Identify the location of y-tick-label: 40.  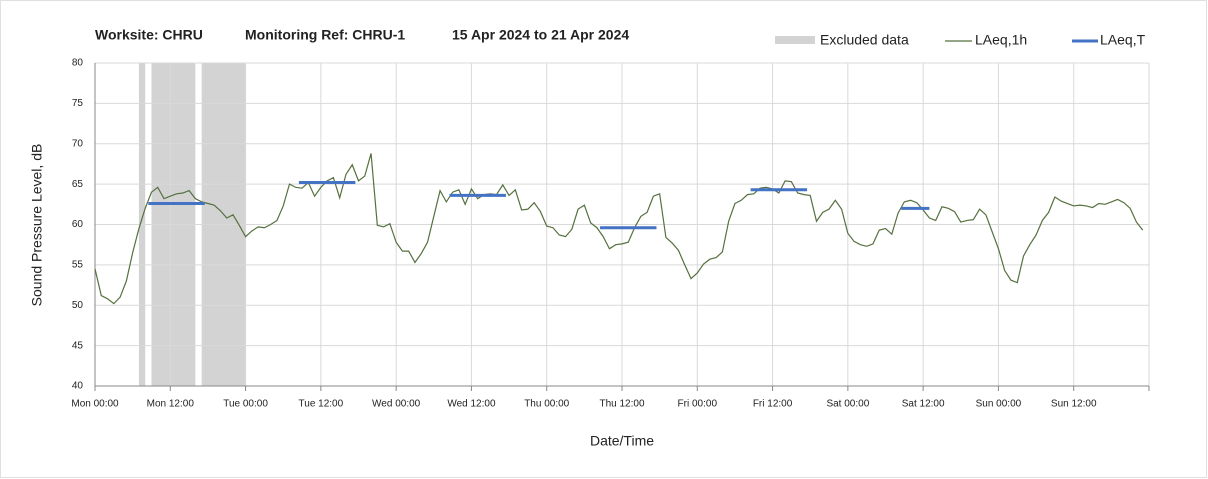
(78, 386).